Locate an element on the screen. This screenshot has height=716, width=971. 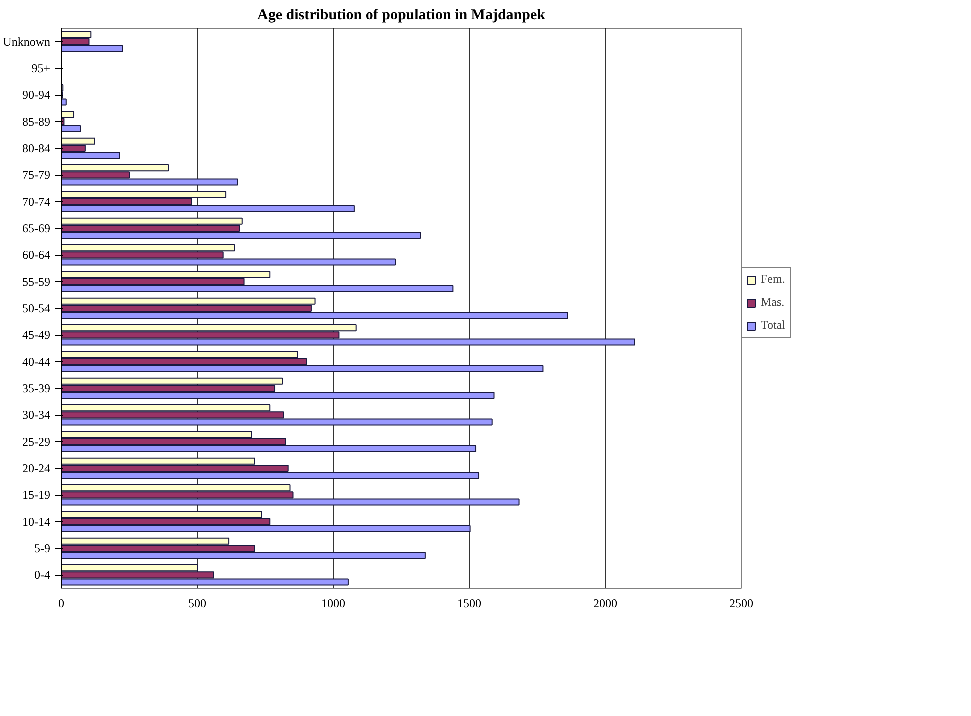
y-tick-label: 65-69 is located at coordinates (36, 229).